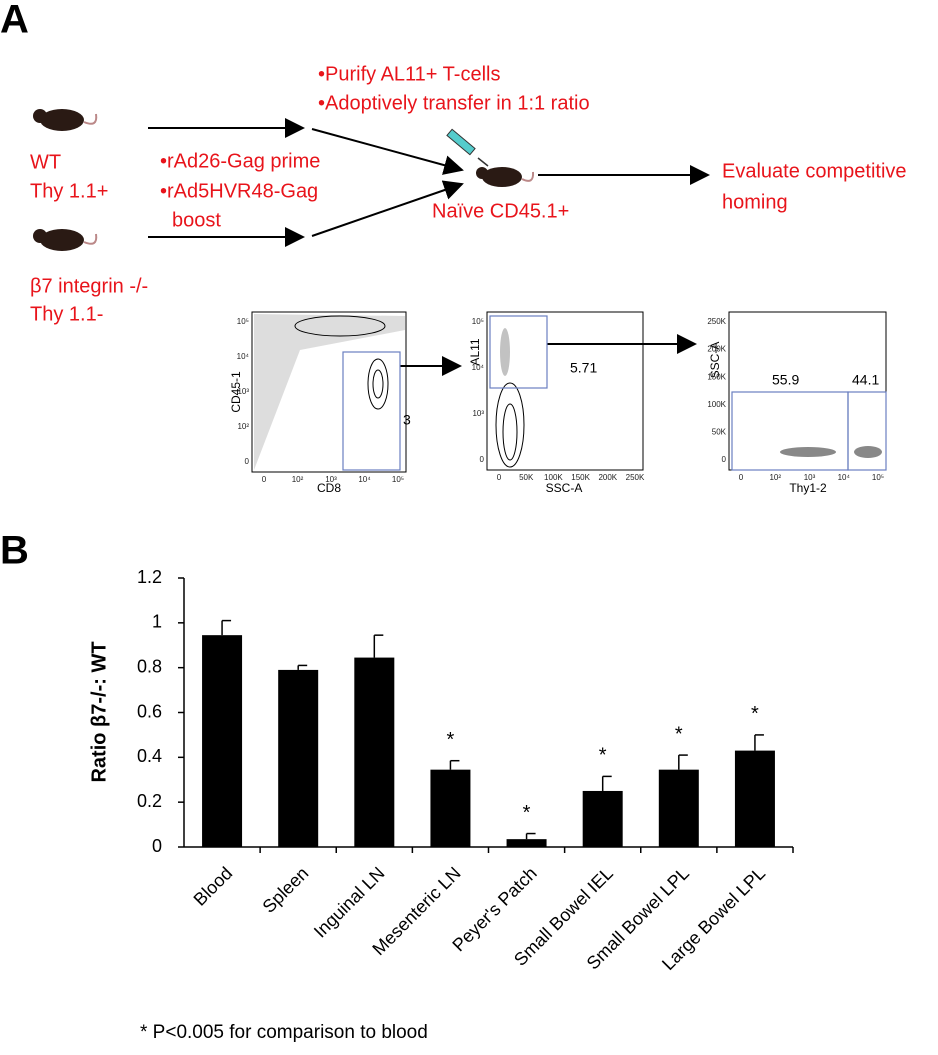  What do you see at coordinates (467, 147) in the screenshot?
I see `syringe-icon` at bounding box center [467, 147].